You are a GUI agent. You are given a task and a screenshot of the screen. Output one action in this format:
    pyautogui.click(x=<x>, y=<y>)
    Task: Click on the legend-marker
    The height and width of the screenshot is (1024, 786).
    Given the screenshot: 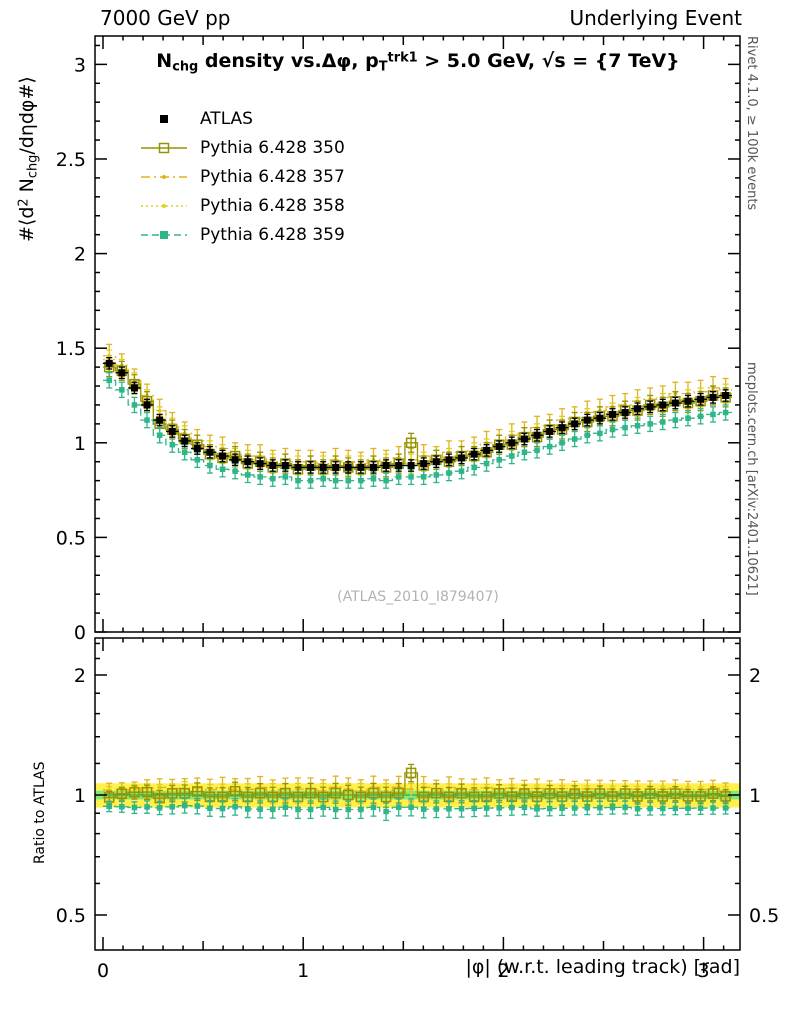 What is the action you would take?
    pyautogui.click(x=164, y=176)
    